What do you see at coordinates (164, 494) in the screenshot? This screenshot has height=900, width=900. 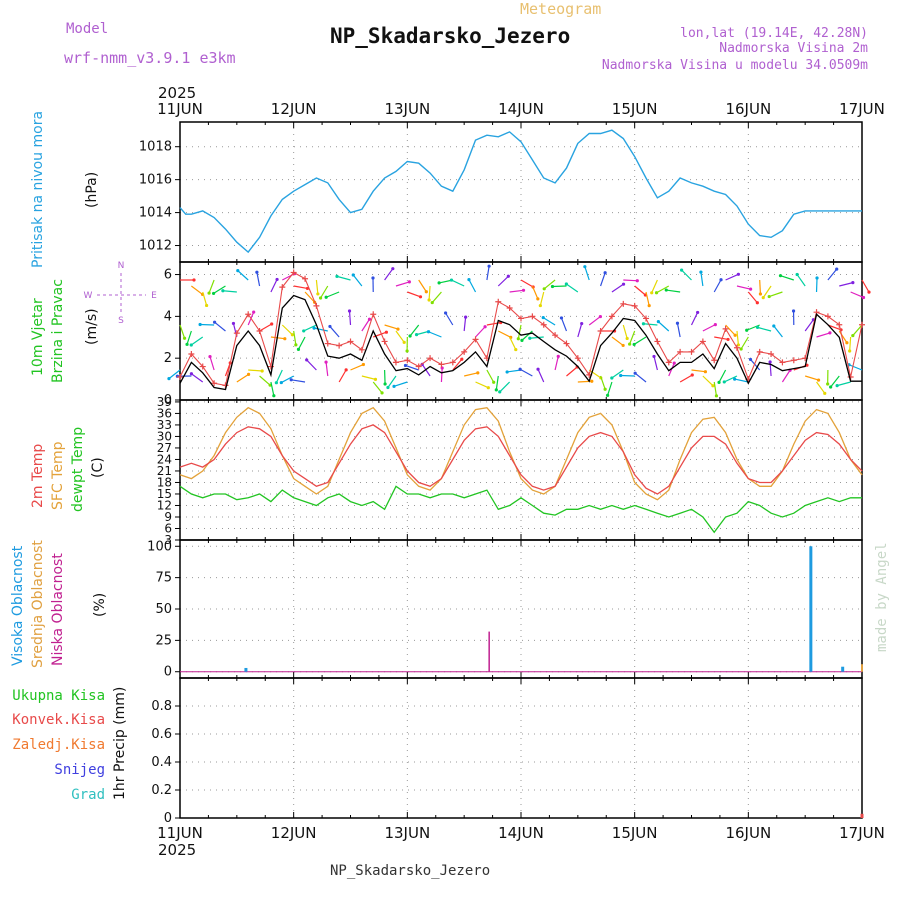 I see `temperature-ytick-label: 15` at bounding box center [164, 494].